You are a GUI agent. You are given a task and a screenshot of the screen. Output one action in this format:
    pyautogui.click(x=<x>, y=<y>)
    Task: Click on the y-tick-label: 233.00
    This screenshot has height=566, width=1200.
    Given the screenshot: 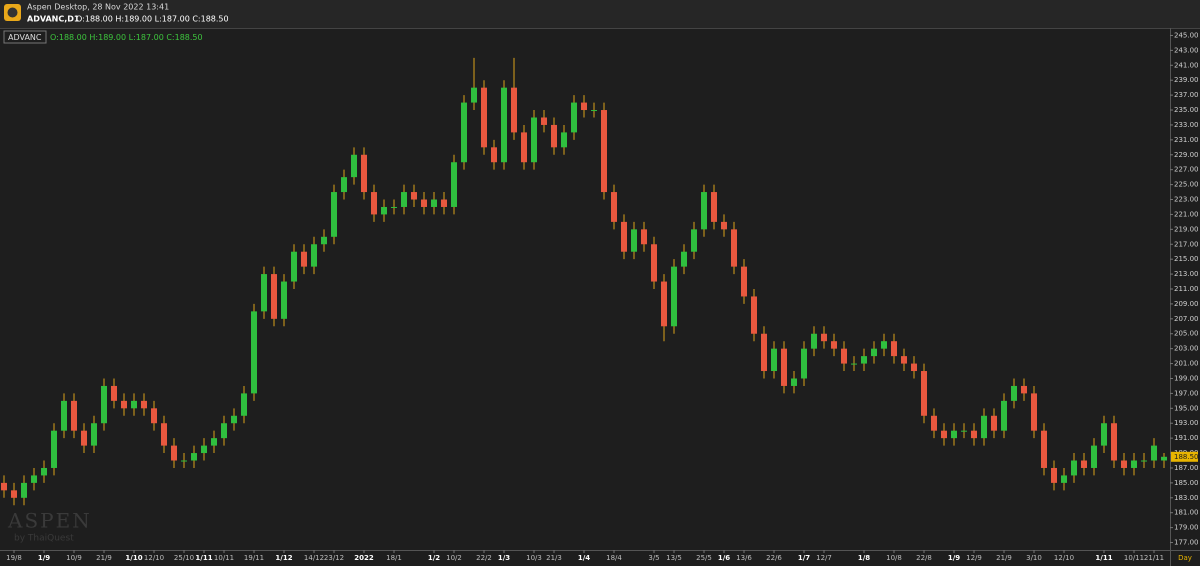 What is the action you would take?
    pyautogui.click(x=1186, y=125)
    